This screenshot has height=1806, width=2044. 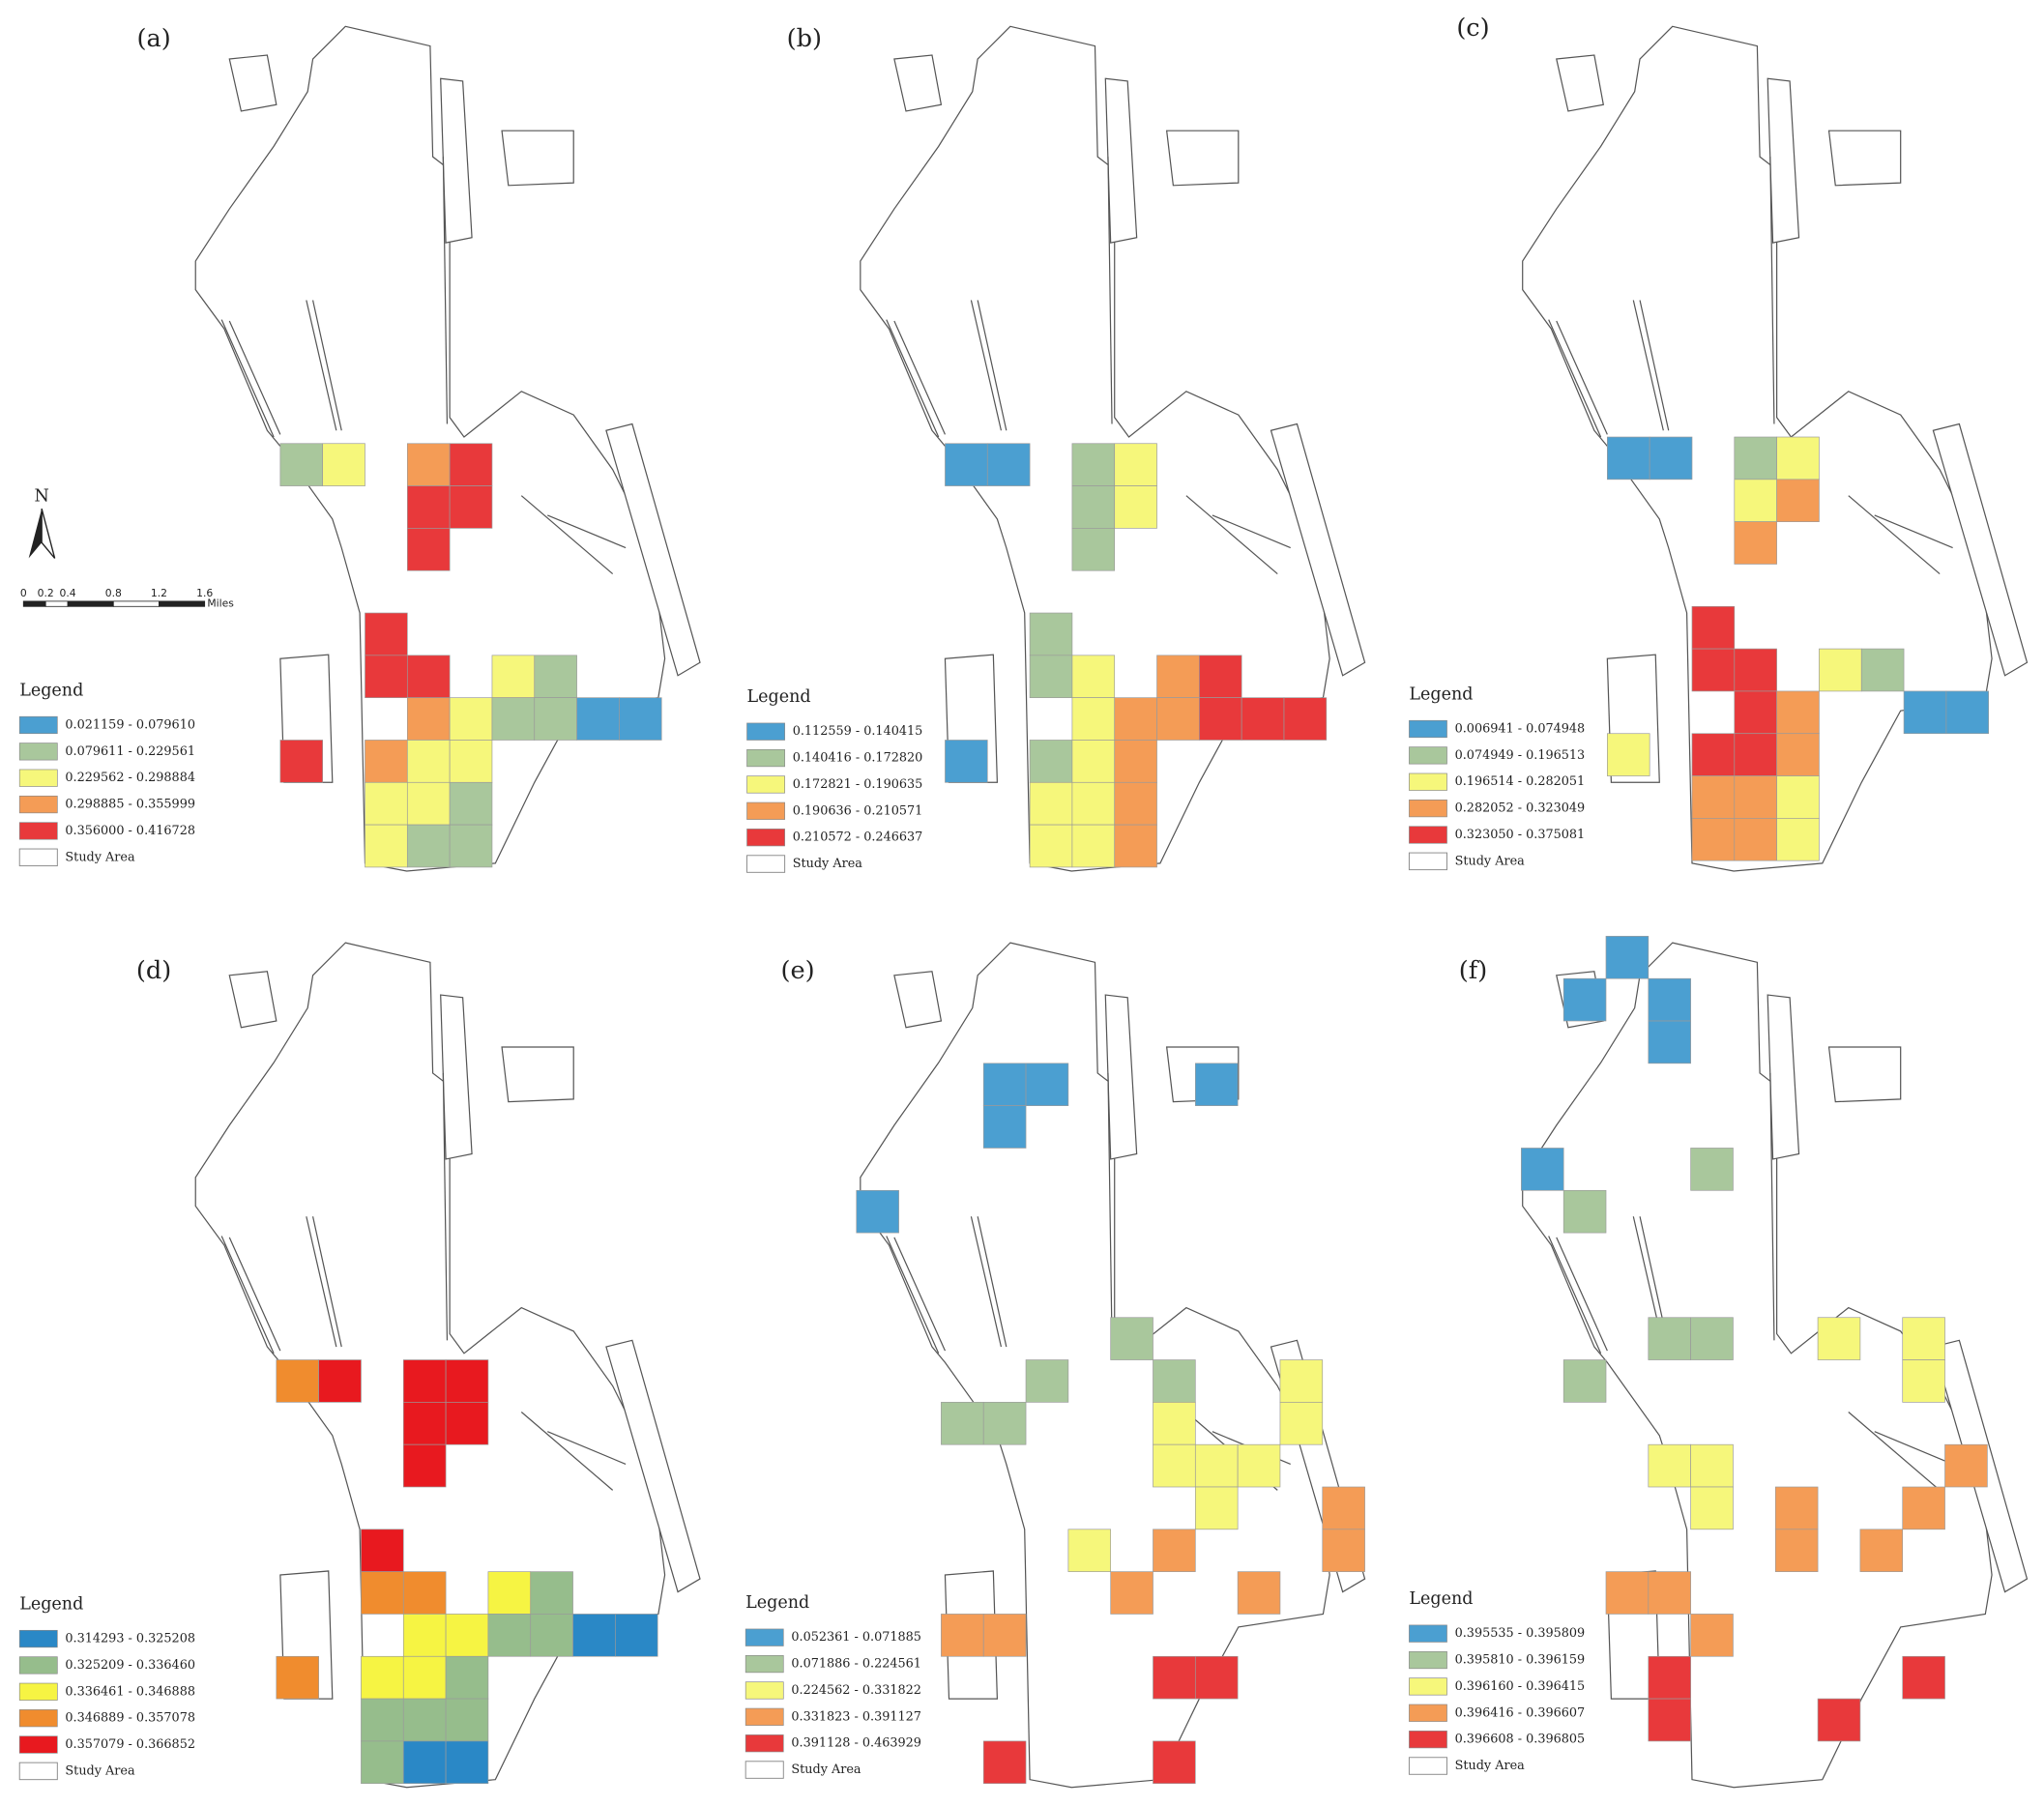 What do you see at coordinates (23, 593) in the screenshot?
I see `scale-label: 0` at bounding box center [23, 593].